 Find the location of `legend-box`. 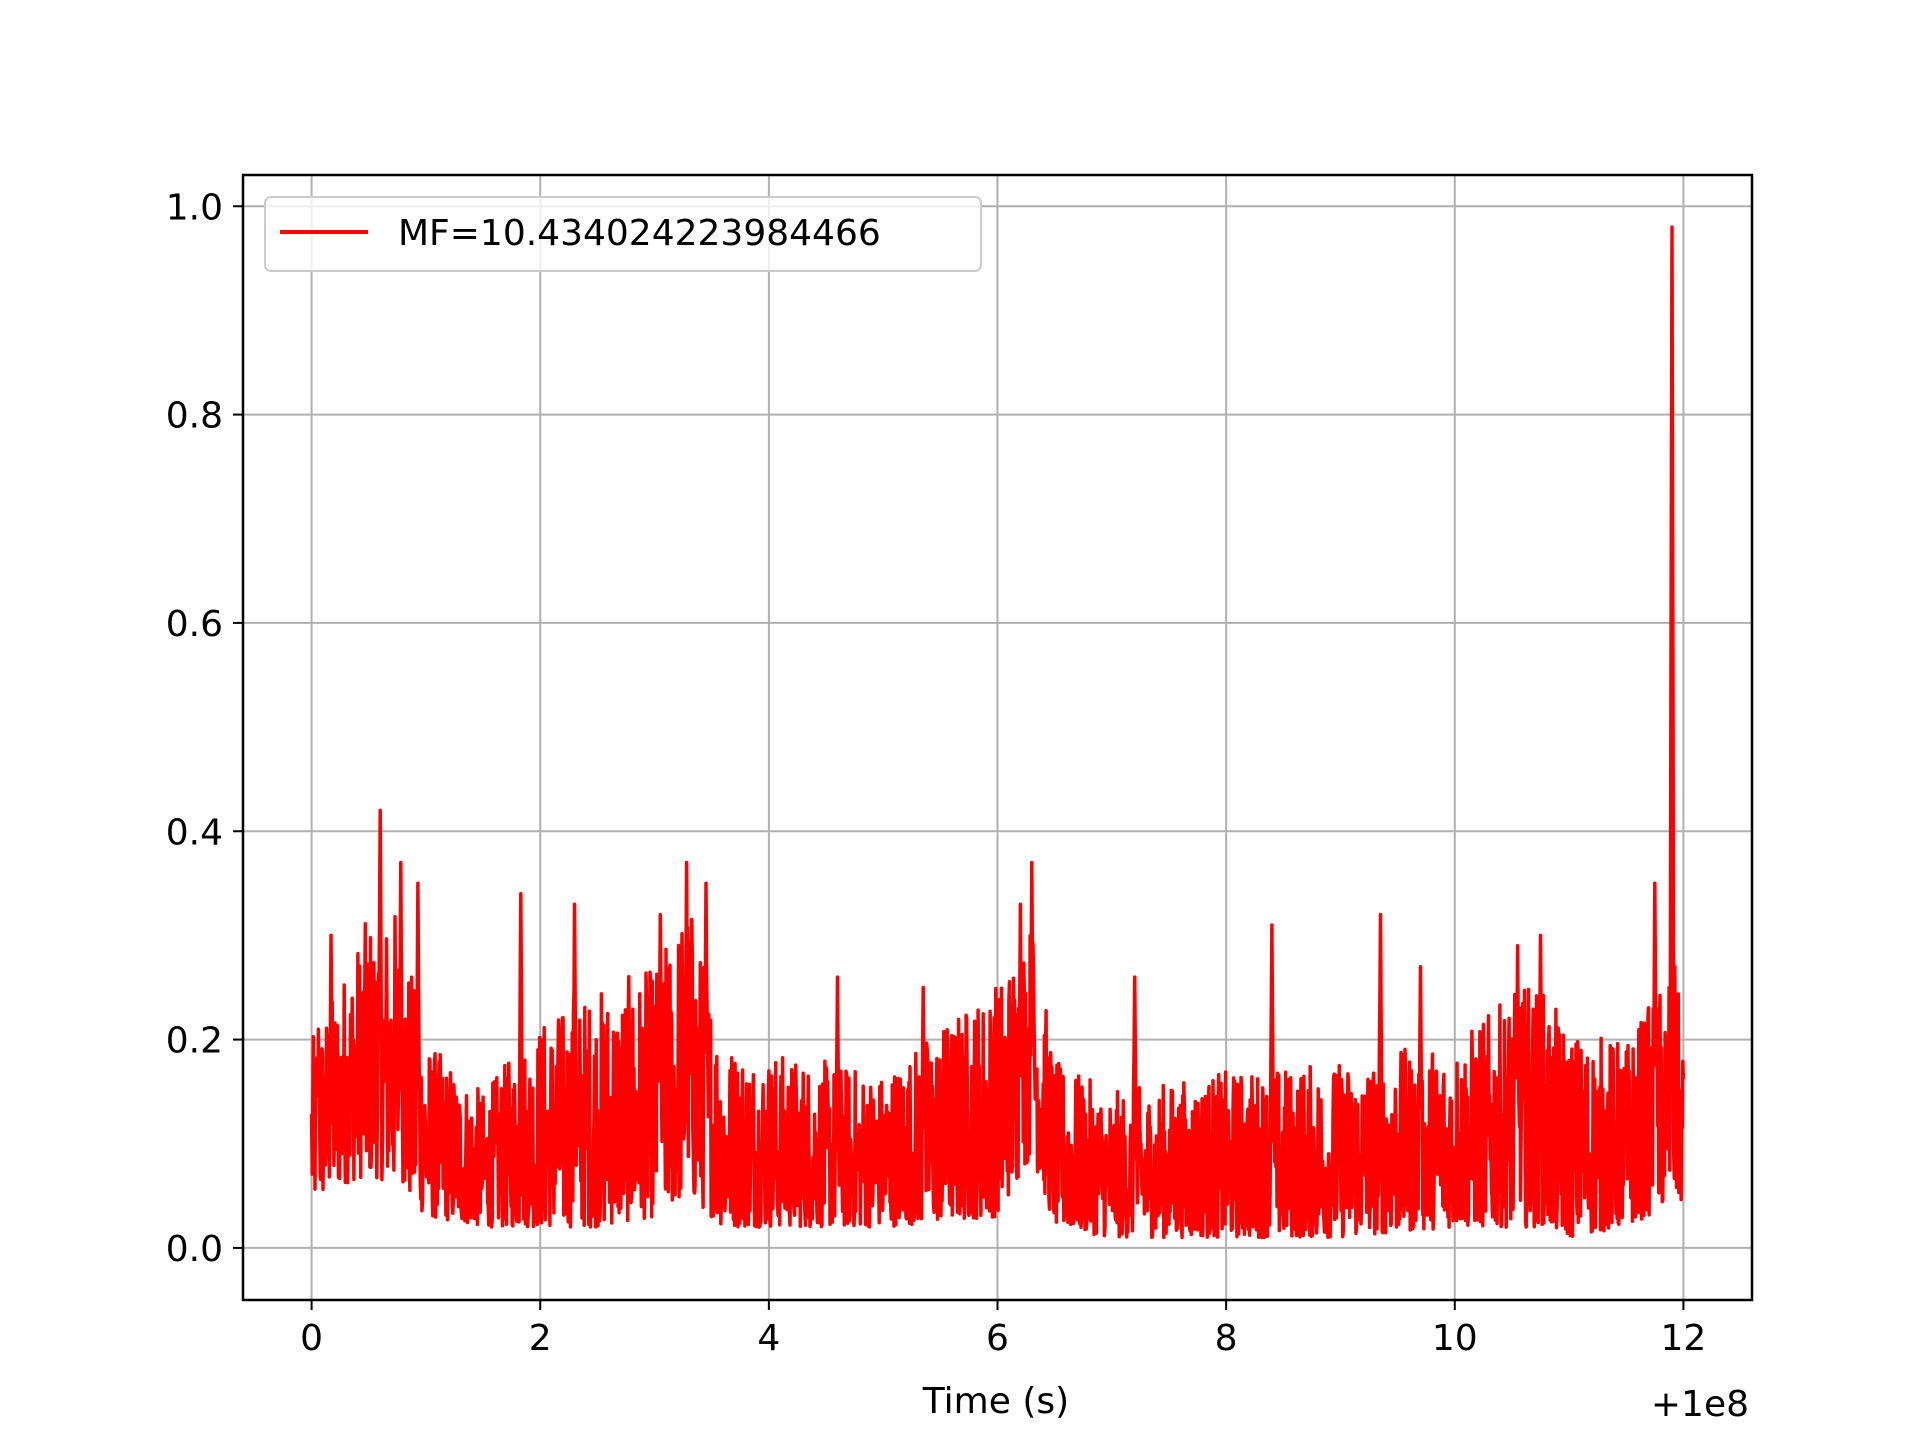

legend-box is located at coordinates (623, 234).